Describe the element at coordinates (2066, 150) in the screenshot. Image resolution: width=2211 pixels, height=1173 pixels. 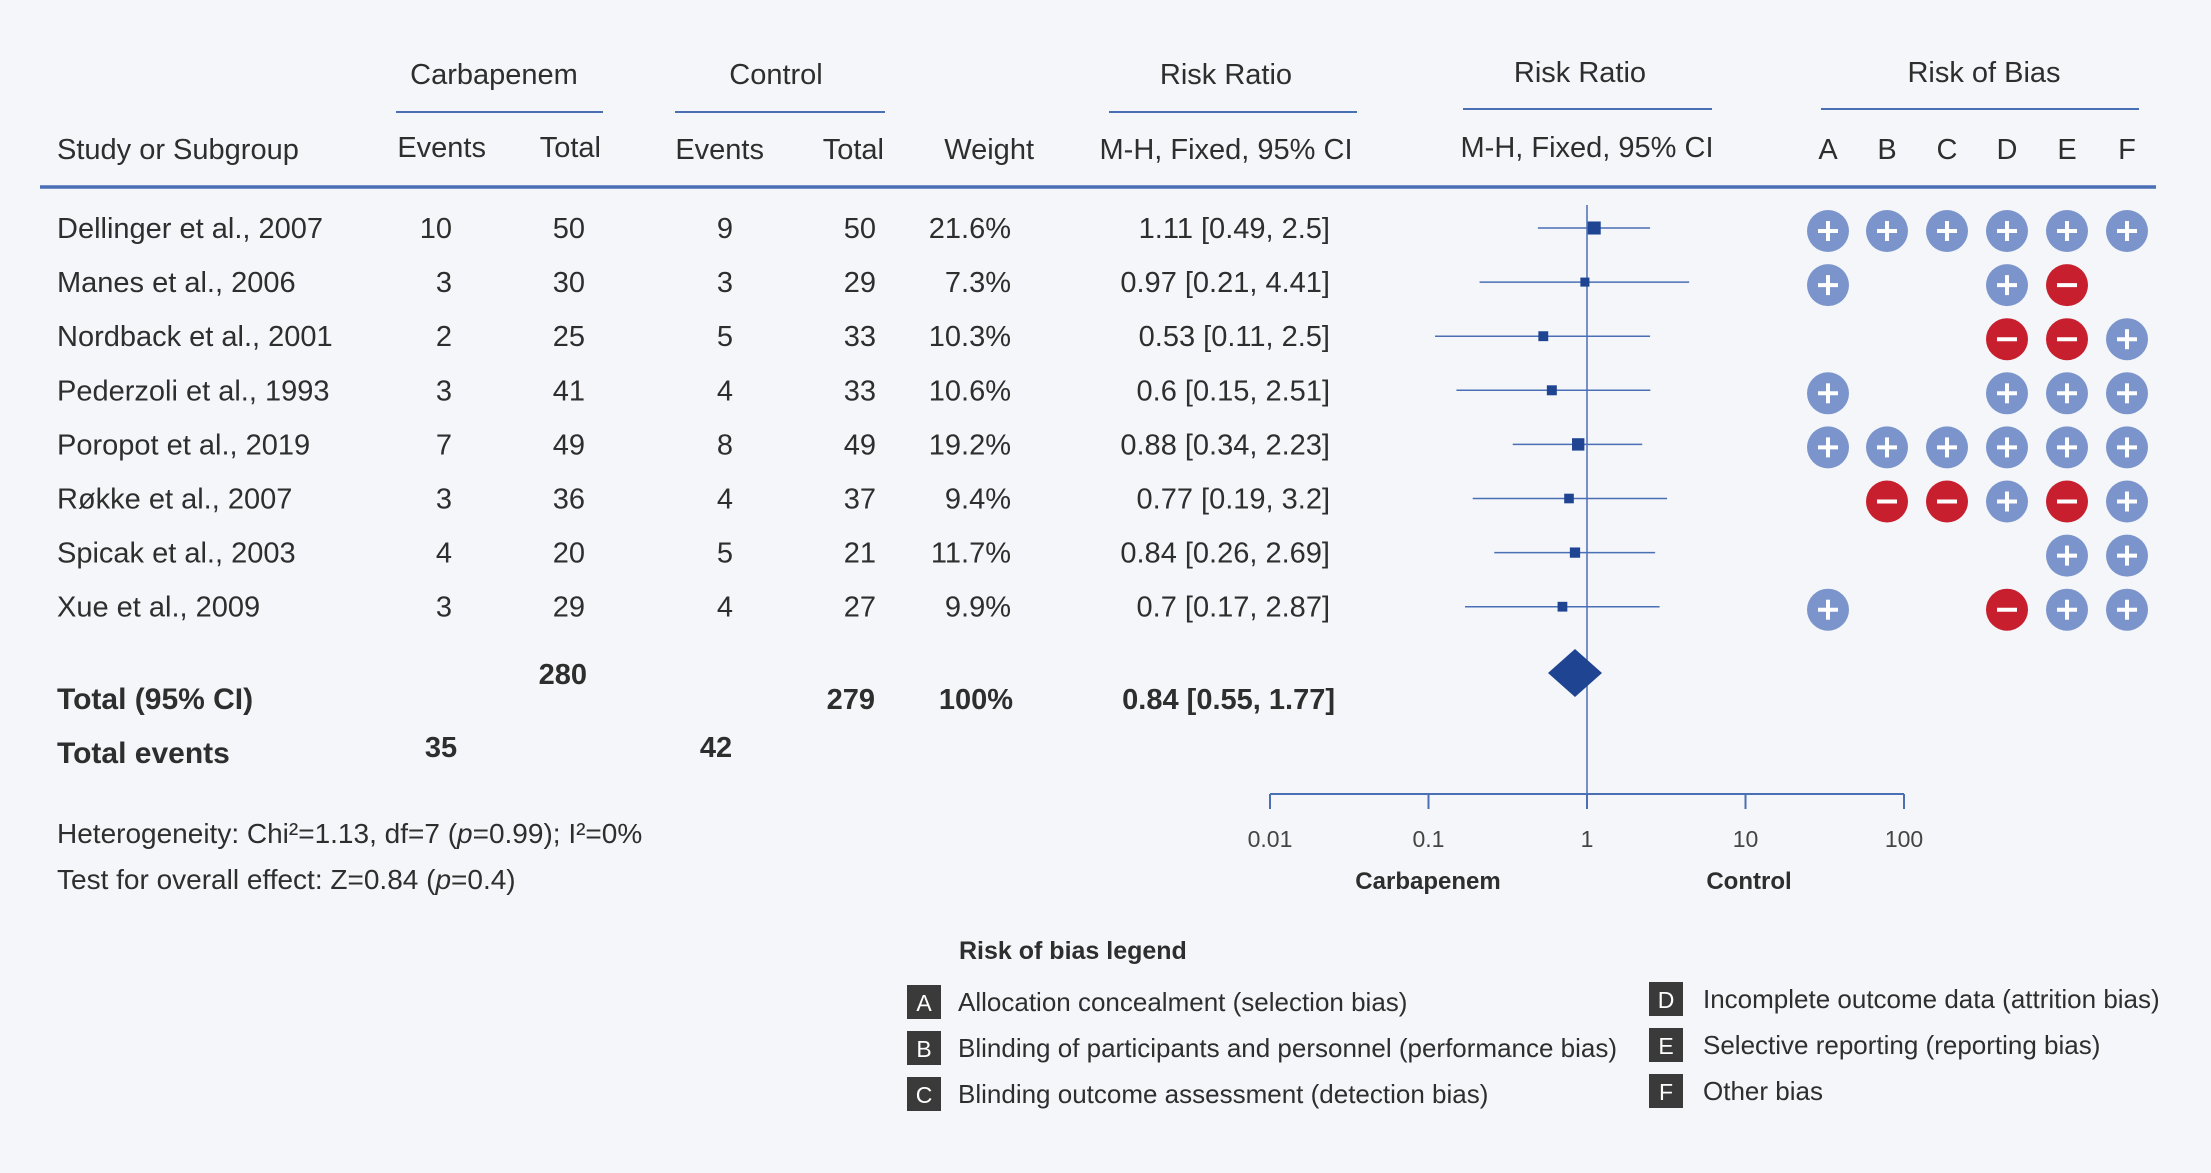
I see `header-bias-domain-e: E` at that location.